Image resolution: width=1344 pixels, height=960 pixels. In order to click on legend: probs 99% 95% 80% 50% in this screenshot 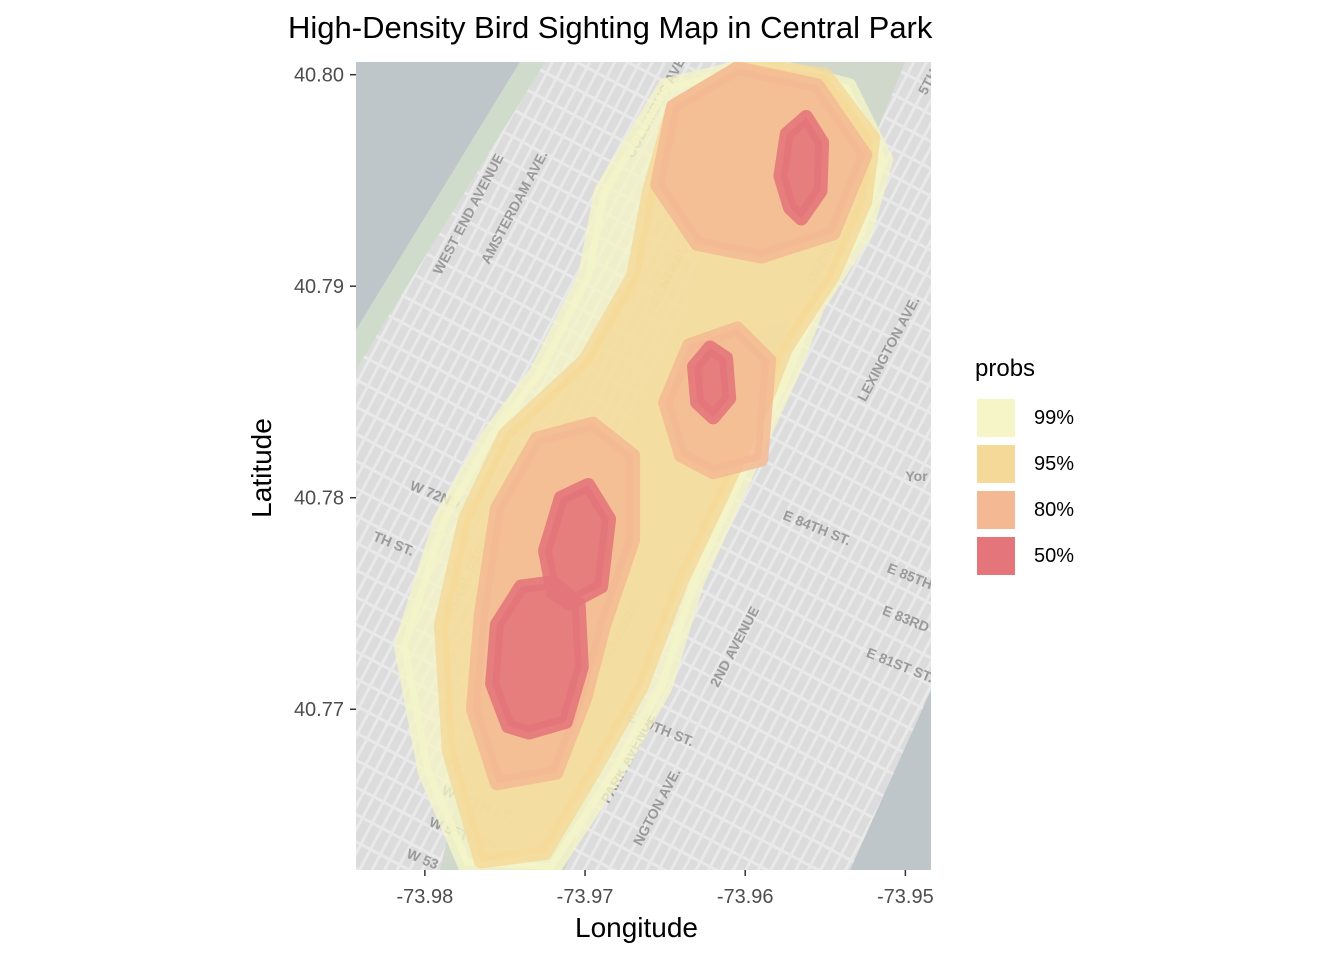, I will do `click(1024, 467)`.